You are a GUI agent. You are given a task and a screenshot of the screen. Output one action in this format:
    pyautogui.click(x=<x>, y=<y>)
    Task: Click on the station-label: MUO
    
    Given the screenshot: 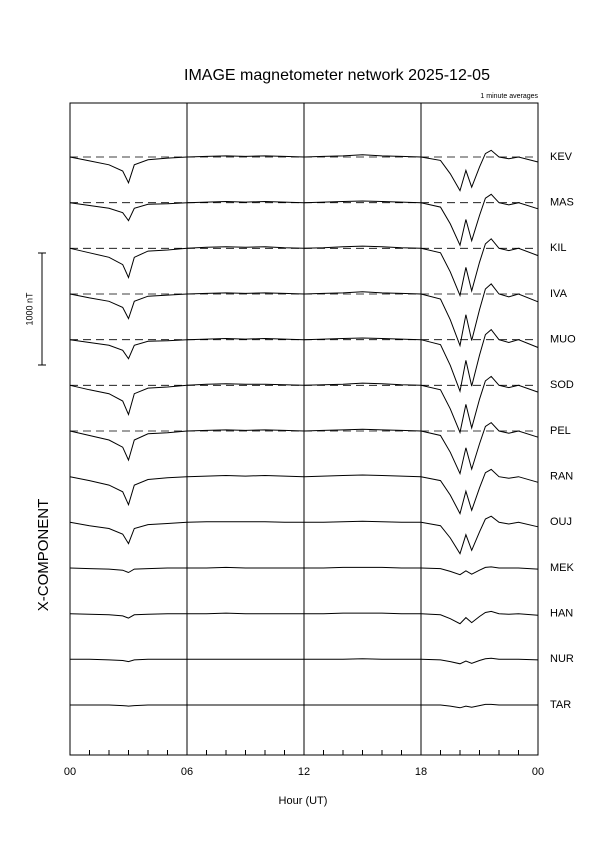 What is the action you would take?
    pyautogui.click(x=563, y=340)
    